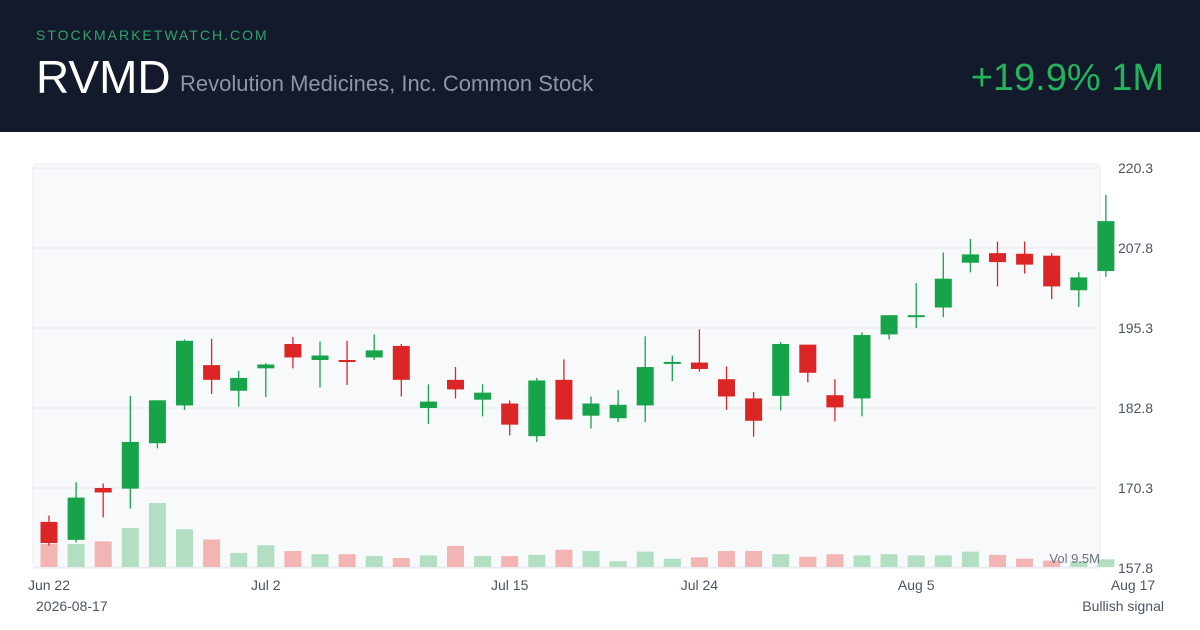 The height and width of the screenshot is (630, 1200). What do you see at coordinates (1135, 408) in the screenshot?
I see `y-tick-label: 182.8` at bounding box center [1135, 408].